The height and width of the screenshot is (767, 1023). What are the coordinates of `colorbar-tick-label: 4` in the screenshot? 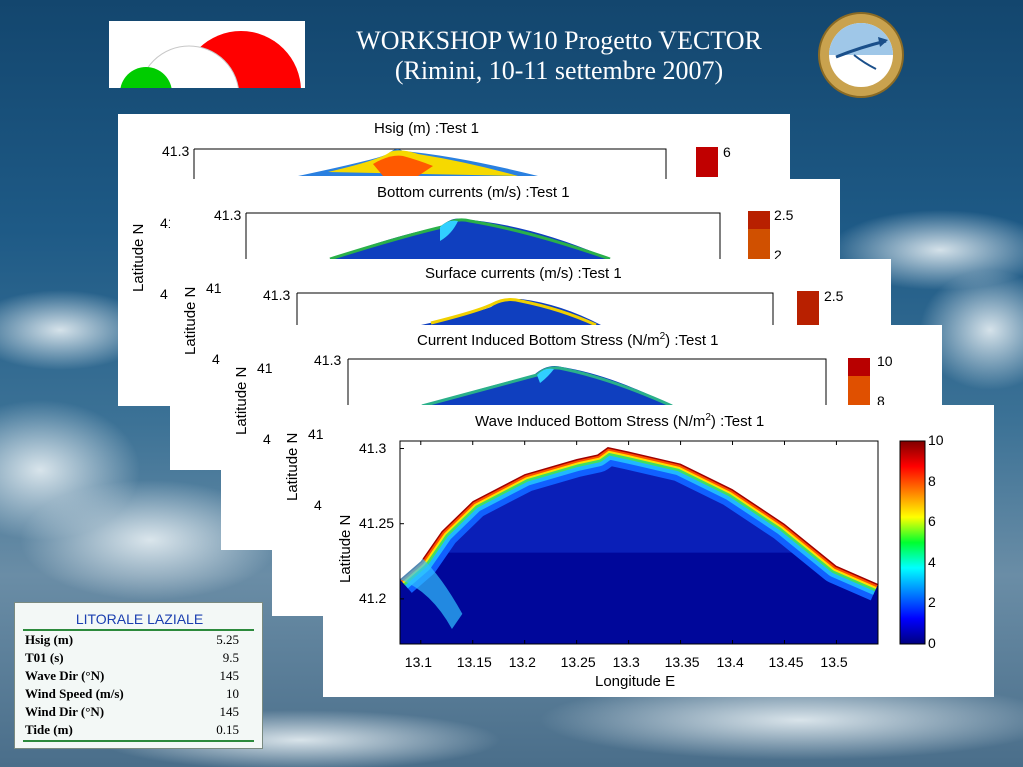 It's located at (932, 561).